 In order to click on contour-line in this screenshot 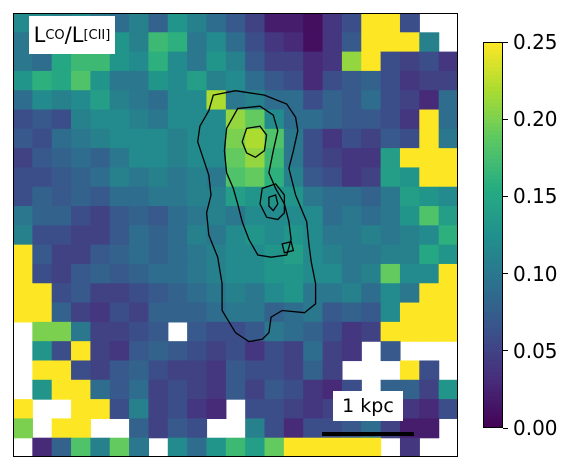, I will do `click(288, 247)`.